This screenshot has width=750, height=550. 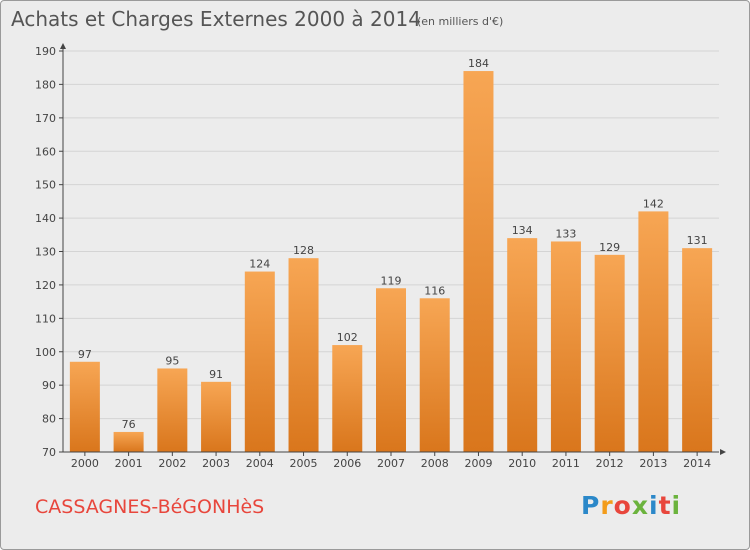 I want to click on logo-letter: o, so click(x=622, y=505).